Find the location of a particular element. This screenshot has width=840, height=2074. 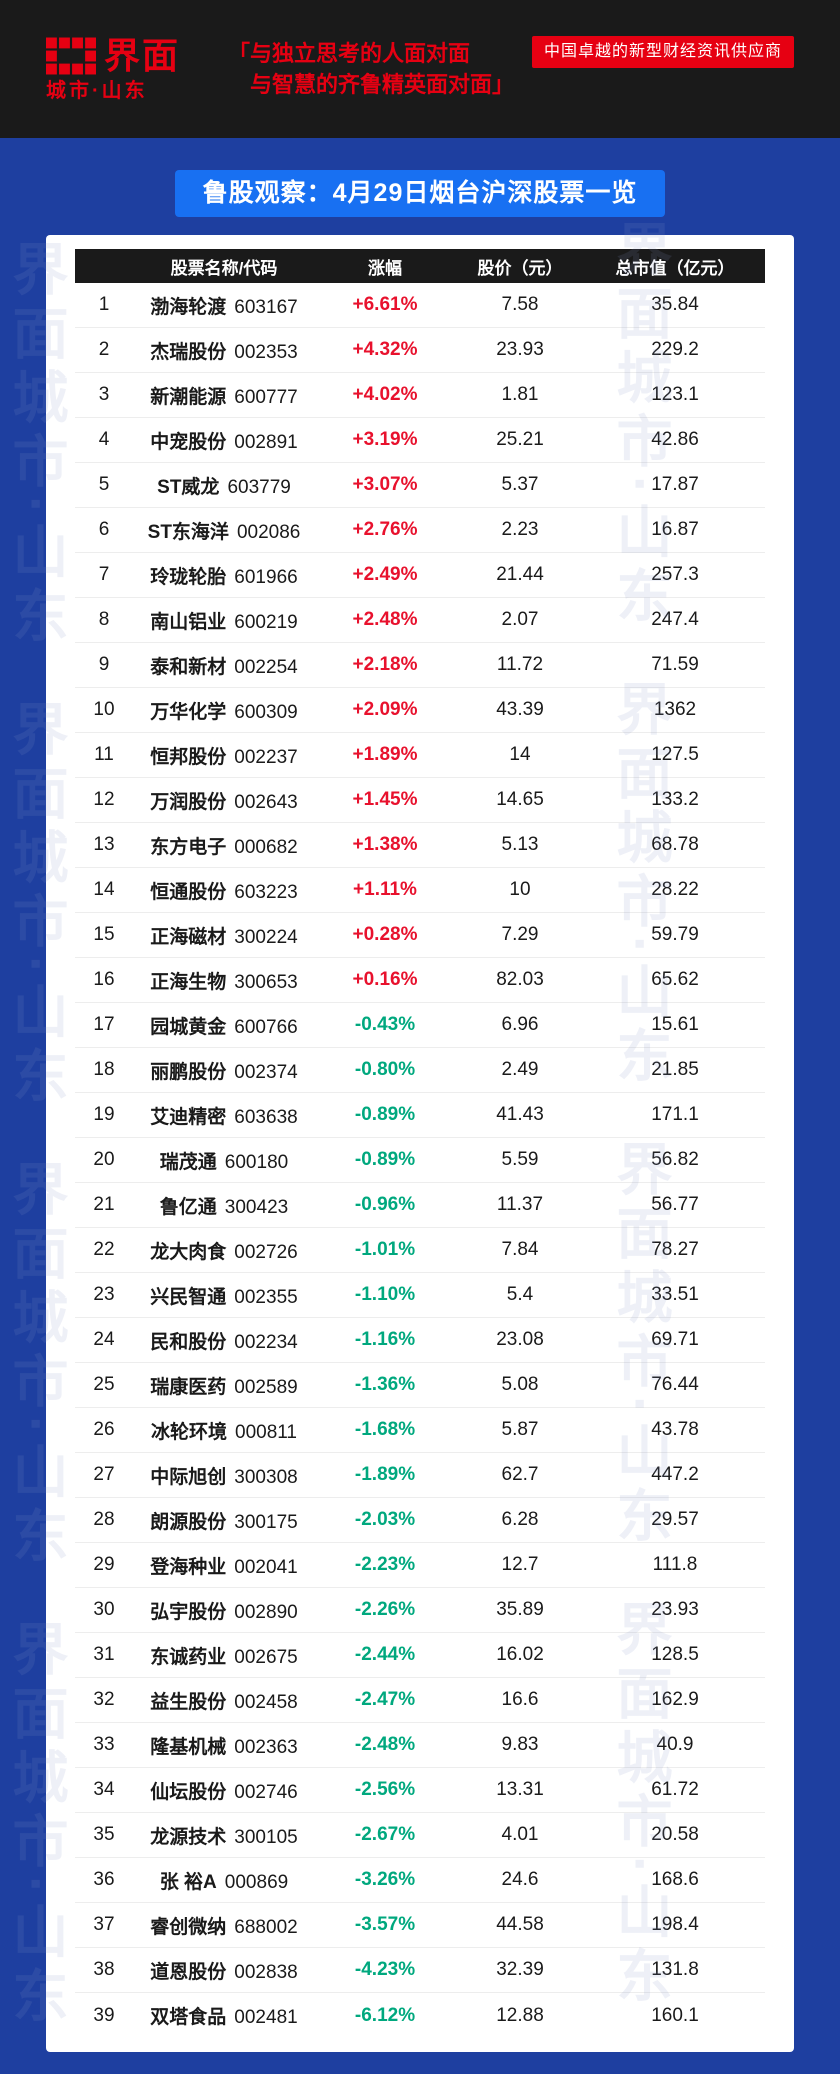

stock-code: 002041 is located at coordinates (266, 1567).